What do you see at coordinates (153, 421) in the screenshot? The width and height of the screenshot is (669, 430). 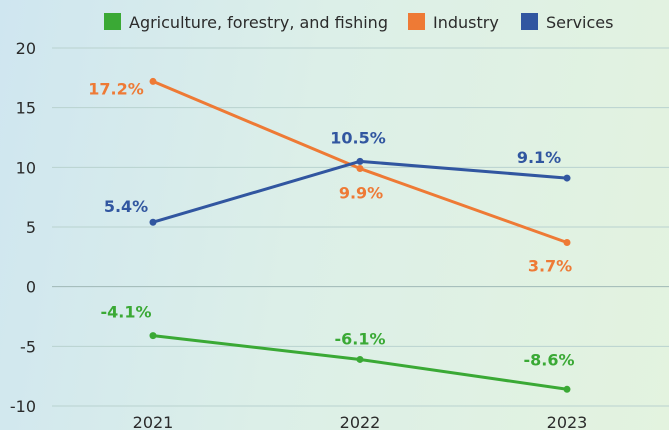 I see `x-tick-label: 2021` at bounding box center [153, 421].